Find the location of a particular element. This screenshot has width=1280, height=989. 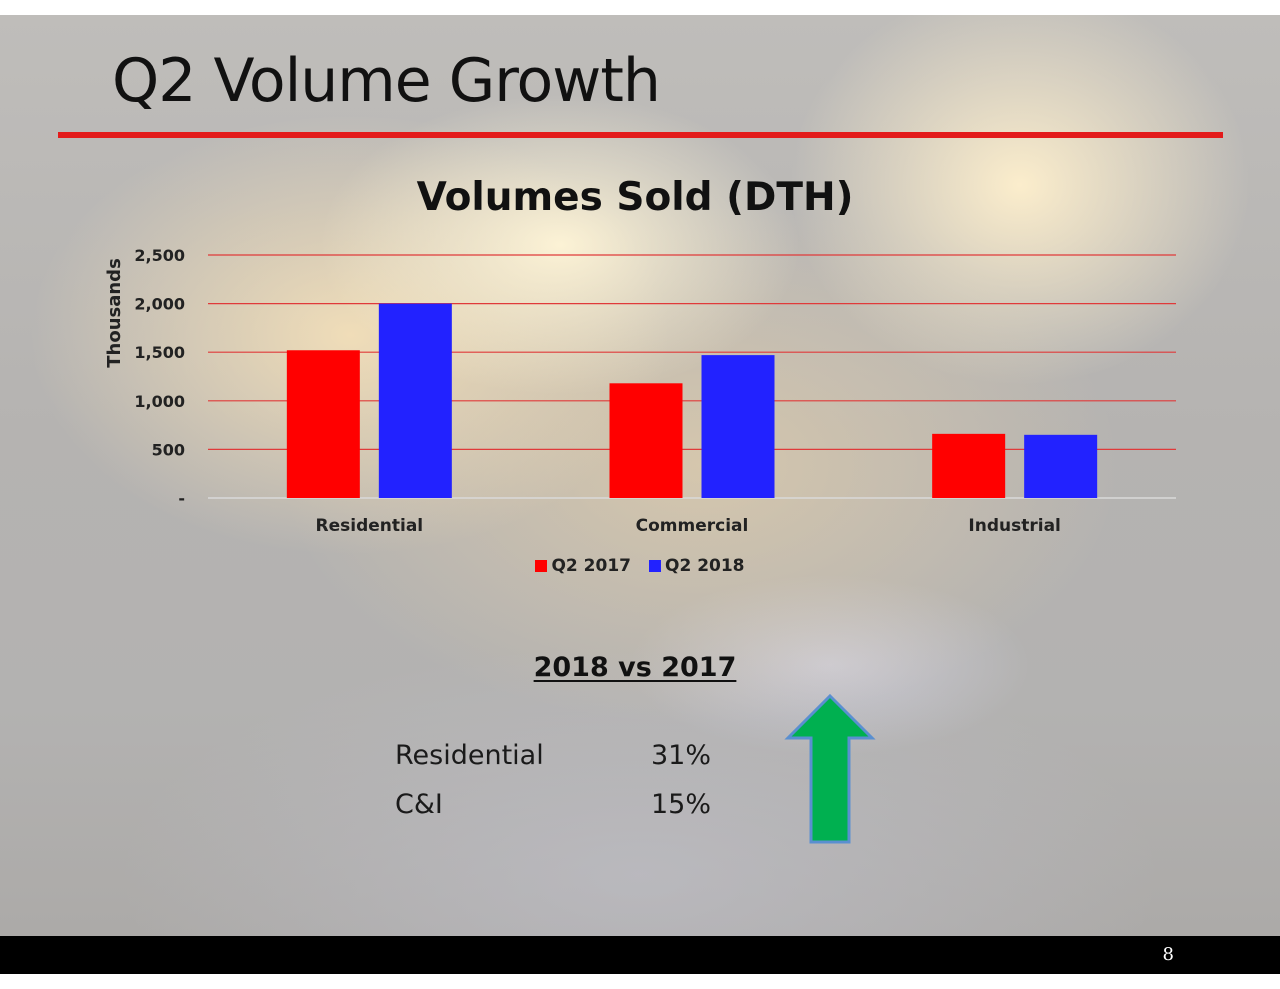

y-tick-label: 1,000 is located at coordinates (159, 401).